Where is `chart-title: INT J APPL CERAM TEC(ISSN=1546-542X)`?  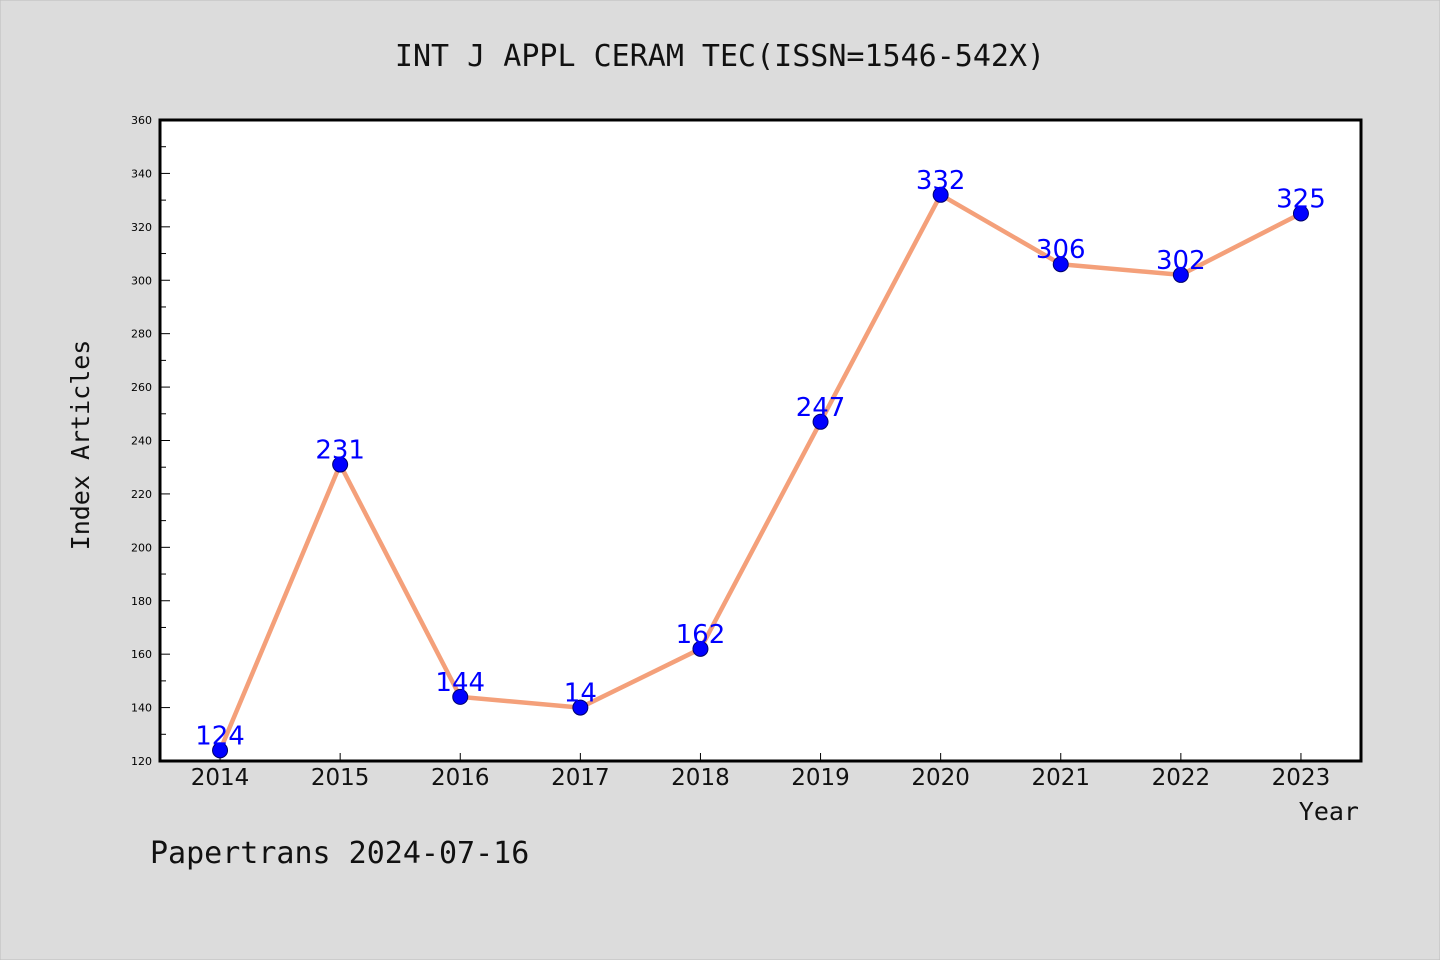
chart-title: INT J APPL CERAM TEC(ISSN=1546-542X) is located at coordinates (720, 56).